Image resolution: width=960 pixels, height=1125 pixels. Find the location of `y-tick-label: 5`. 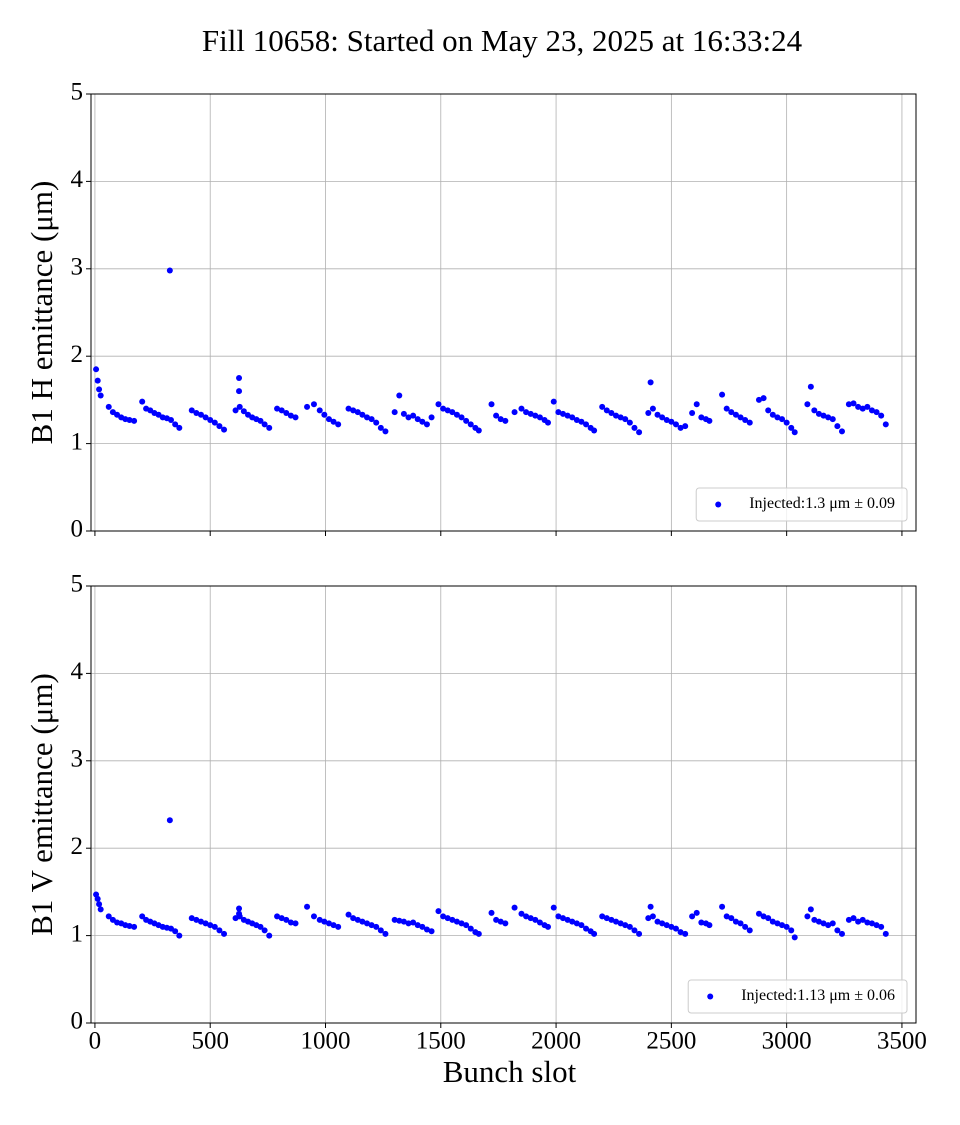

y-tick-label: 5 is located at coordinates (77, 92).